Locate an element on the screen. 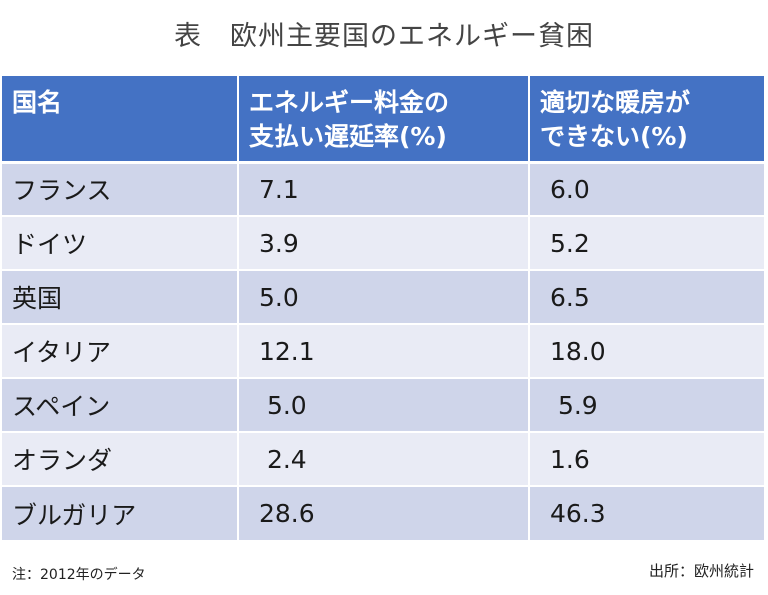  cell-country: オランダ is located at coordinates (120, 458).